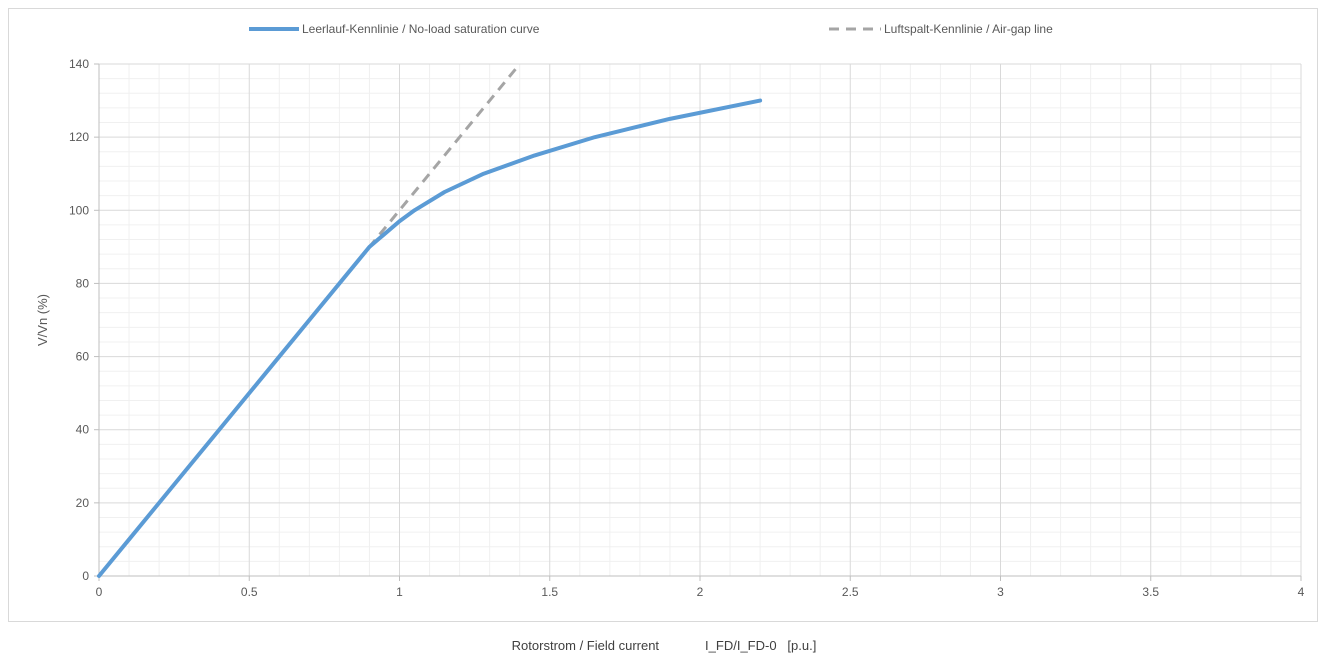 The image size is (1328, 662). What do you see at coordinates (79, 320) in the screenshot?
I see `y-tick-labels: 0 20 40 60 80 100 120 140` at bounding box center [79, 320].